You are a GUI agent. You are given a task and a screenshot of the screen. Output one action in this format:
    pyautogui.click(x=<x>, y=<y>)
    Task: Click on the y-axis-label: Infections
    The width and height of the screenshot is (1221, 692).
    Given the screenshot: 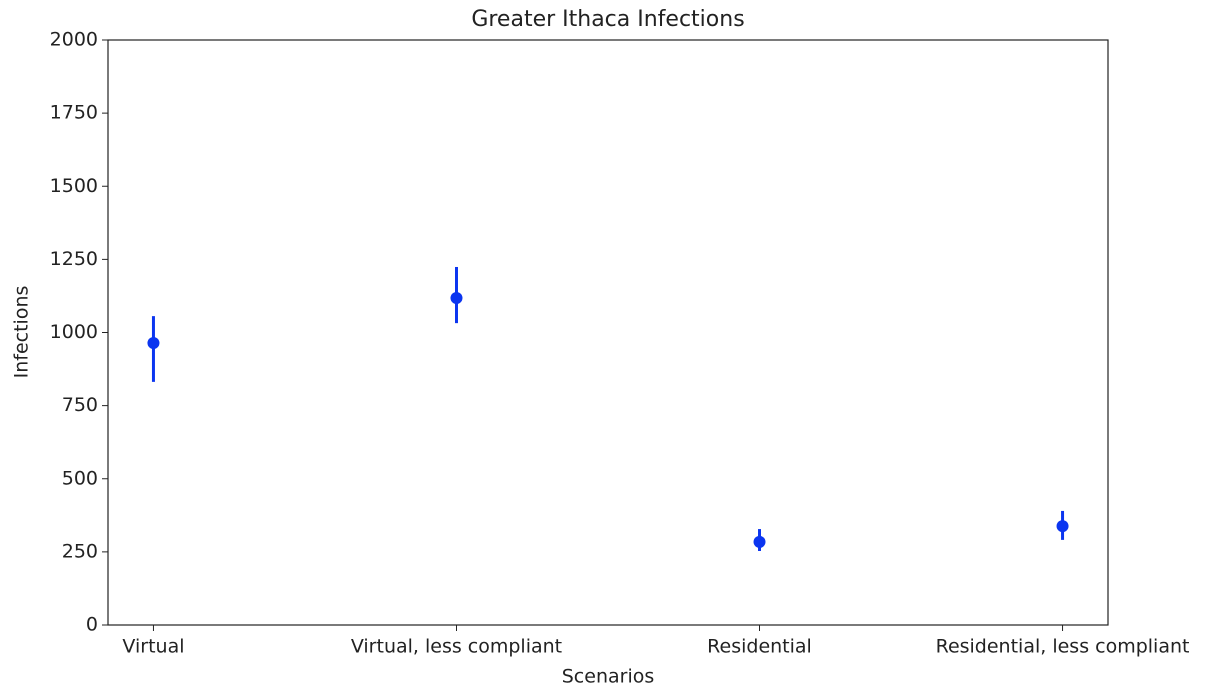 What is the action you would take?
    pyautogui.click(x=22, y=332)
    